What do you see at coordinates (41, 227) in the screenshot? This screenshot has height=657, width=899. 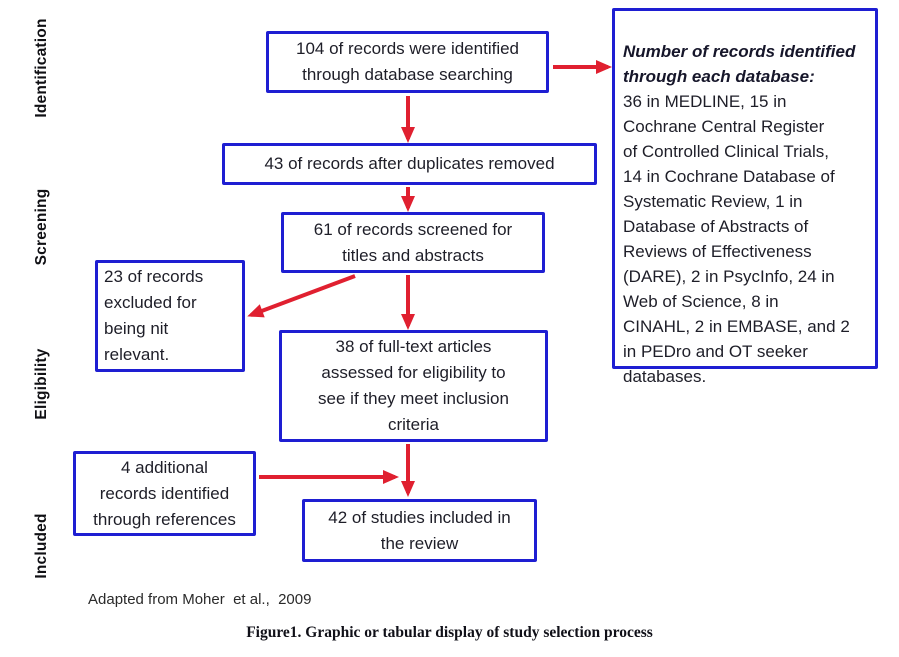 I see `stage-label-screening: Screening` at bounding box center [41, 227].